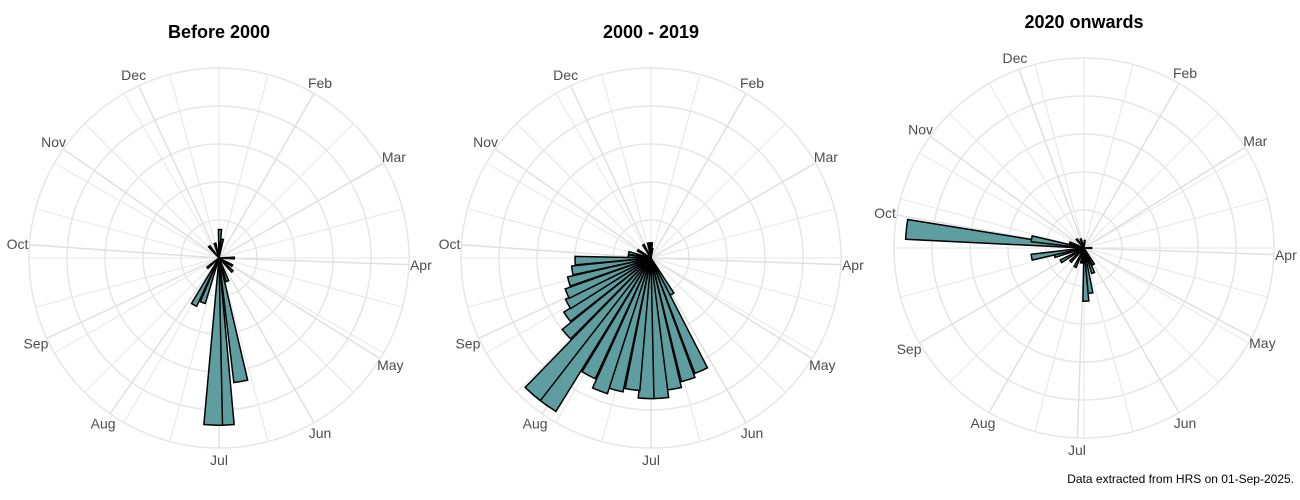 The image size is (1300, 500). I want to click on panel-title: Before 2000, so click(219, 32).